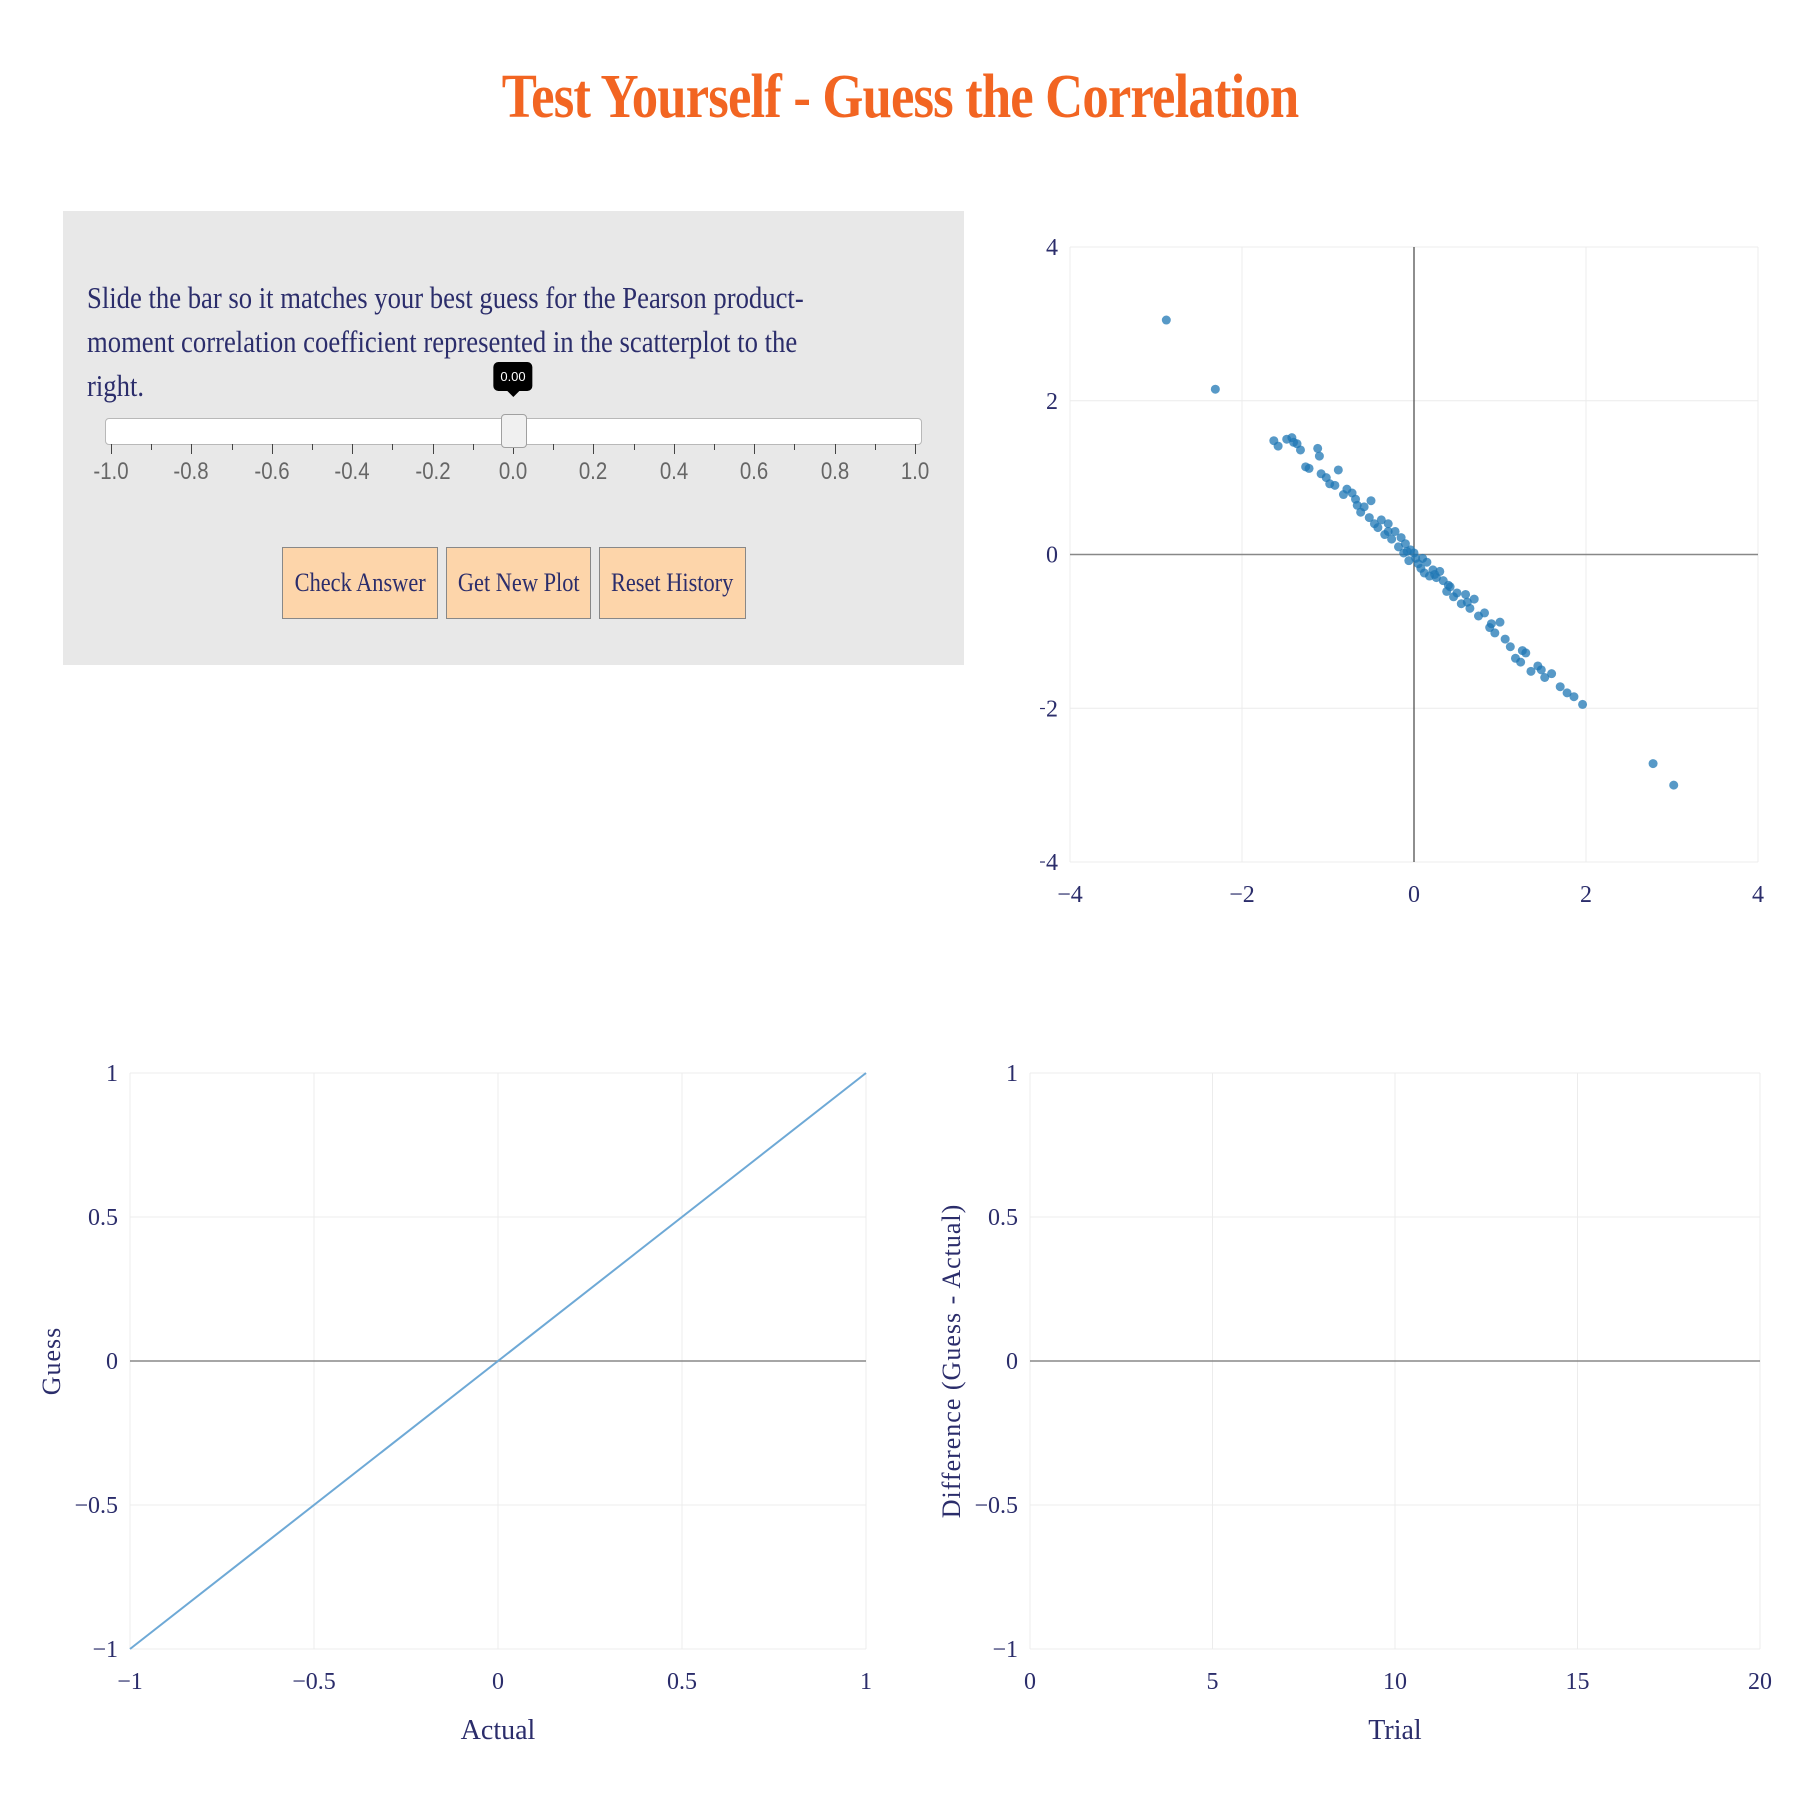 The image size is (1800, 1800). Describe the element at coordinates (1758, 895) in the screenshot. I see `x-tick-label: 4` at that location.